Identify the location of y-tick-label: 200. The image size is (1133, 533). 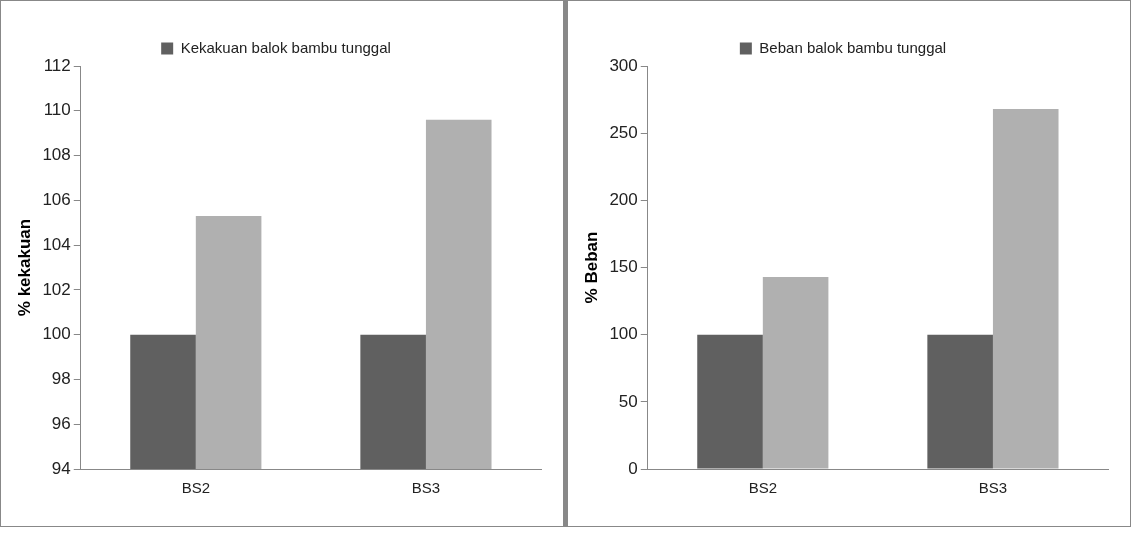
(623, 200).